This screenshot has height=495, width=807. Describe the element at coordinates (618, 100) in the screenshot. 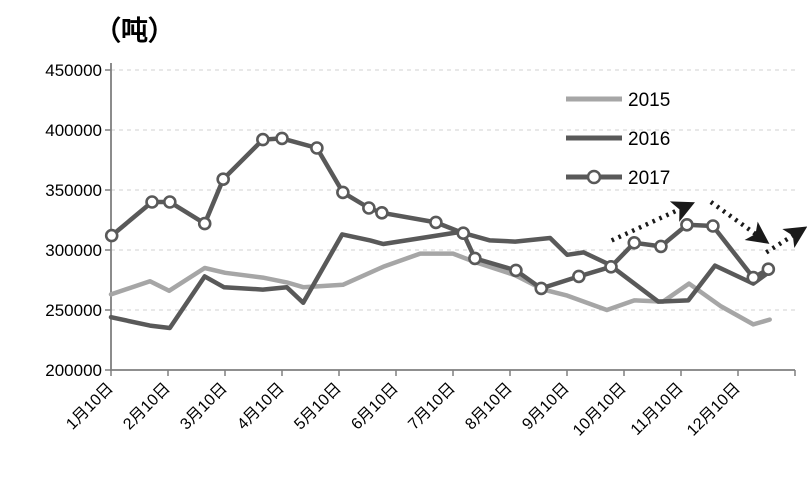

I see `legend-item-2015: 2015` at that location.